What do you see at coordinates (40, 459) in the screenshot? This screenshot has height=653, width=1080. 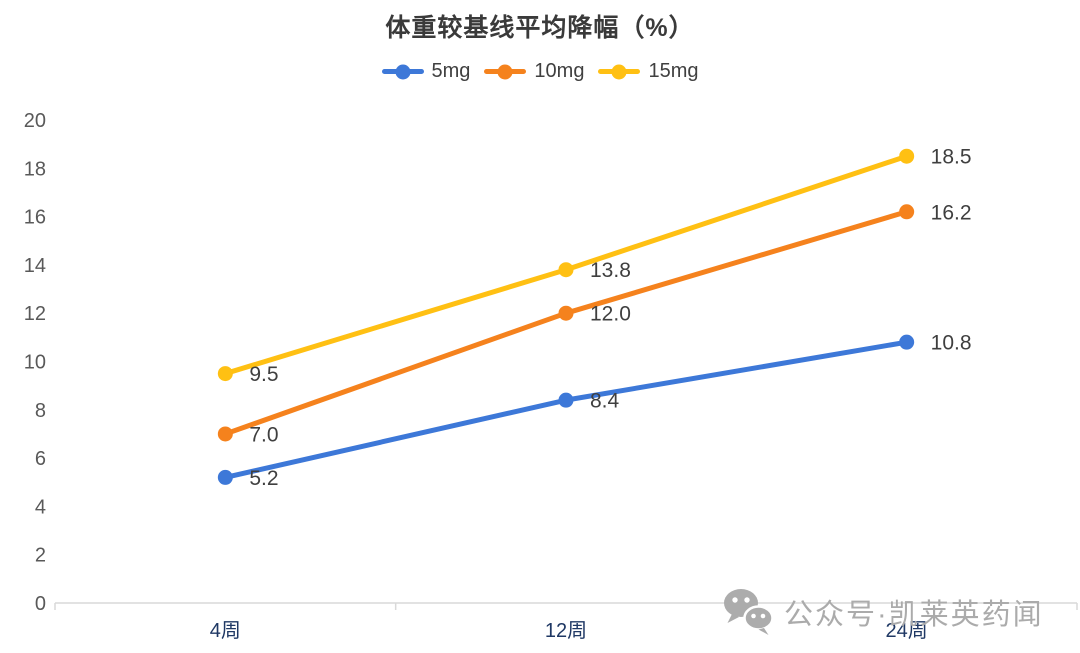 I see `y-axis-label: 6` at bounding box center [40, 459].